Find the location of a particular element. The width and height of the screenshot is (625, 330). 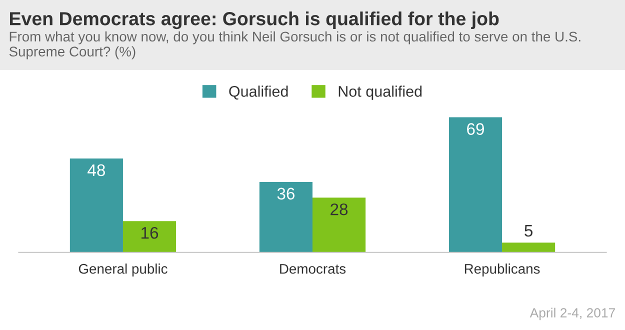

data-label: 28 is located at coordinates (339, 209).